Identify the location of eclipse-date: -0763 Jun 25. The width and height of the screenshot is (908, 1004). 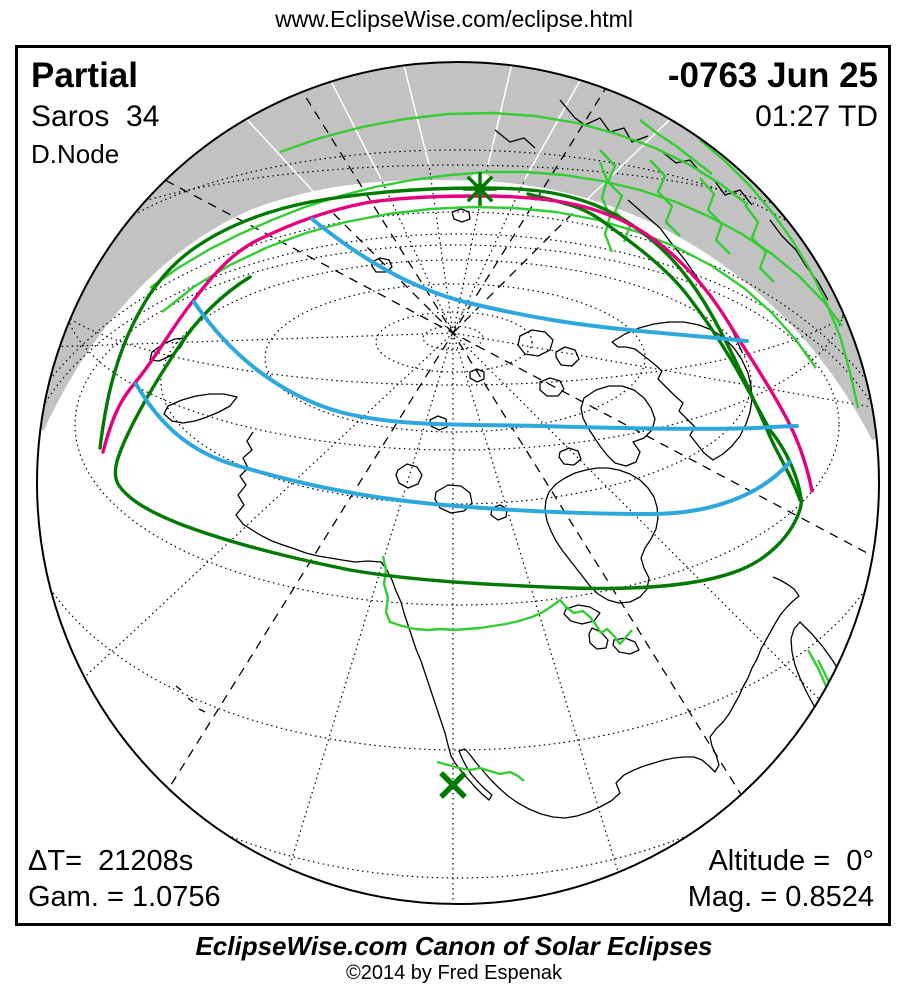
(772, 75).